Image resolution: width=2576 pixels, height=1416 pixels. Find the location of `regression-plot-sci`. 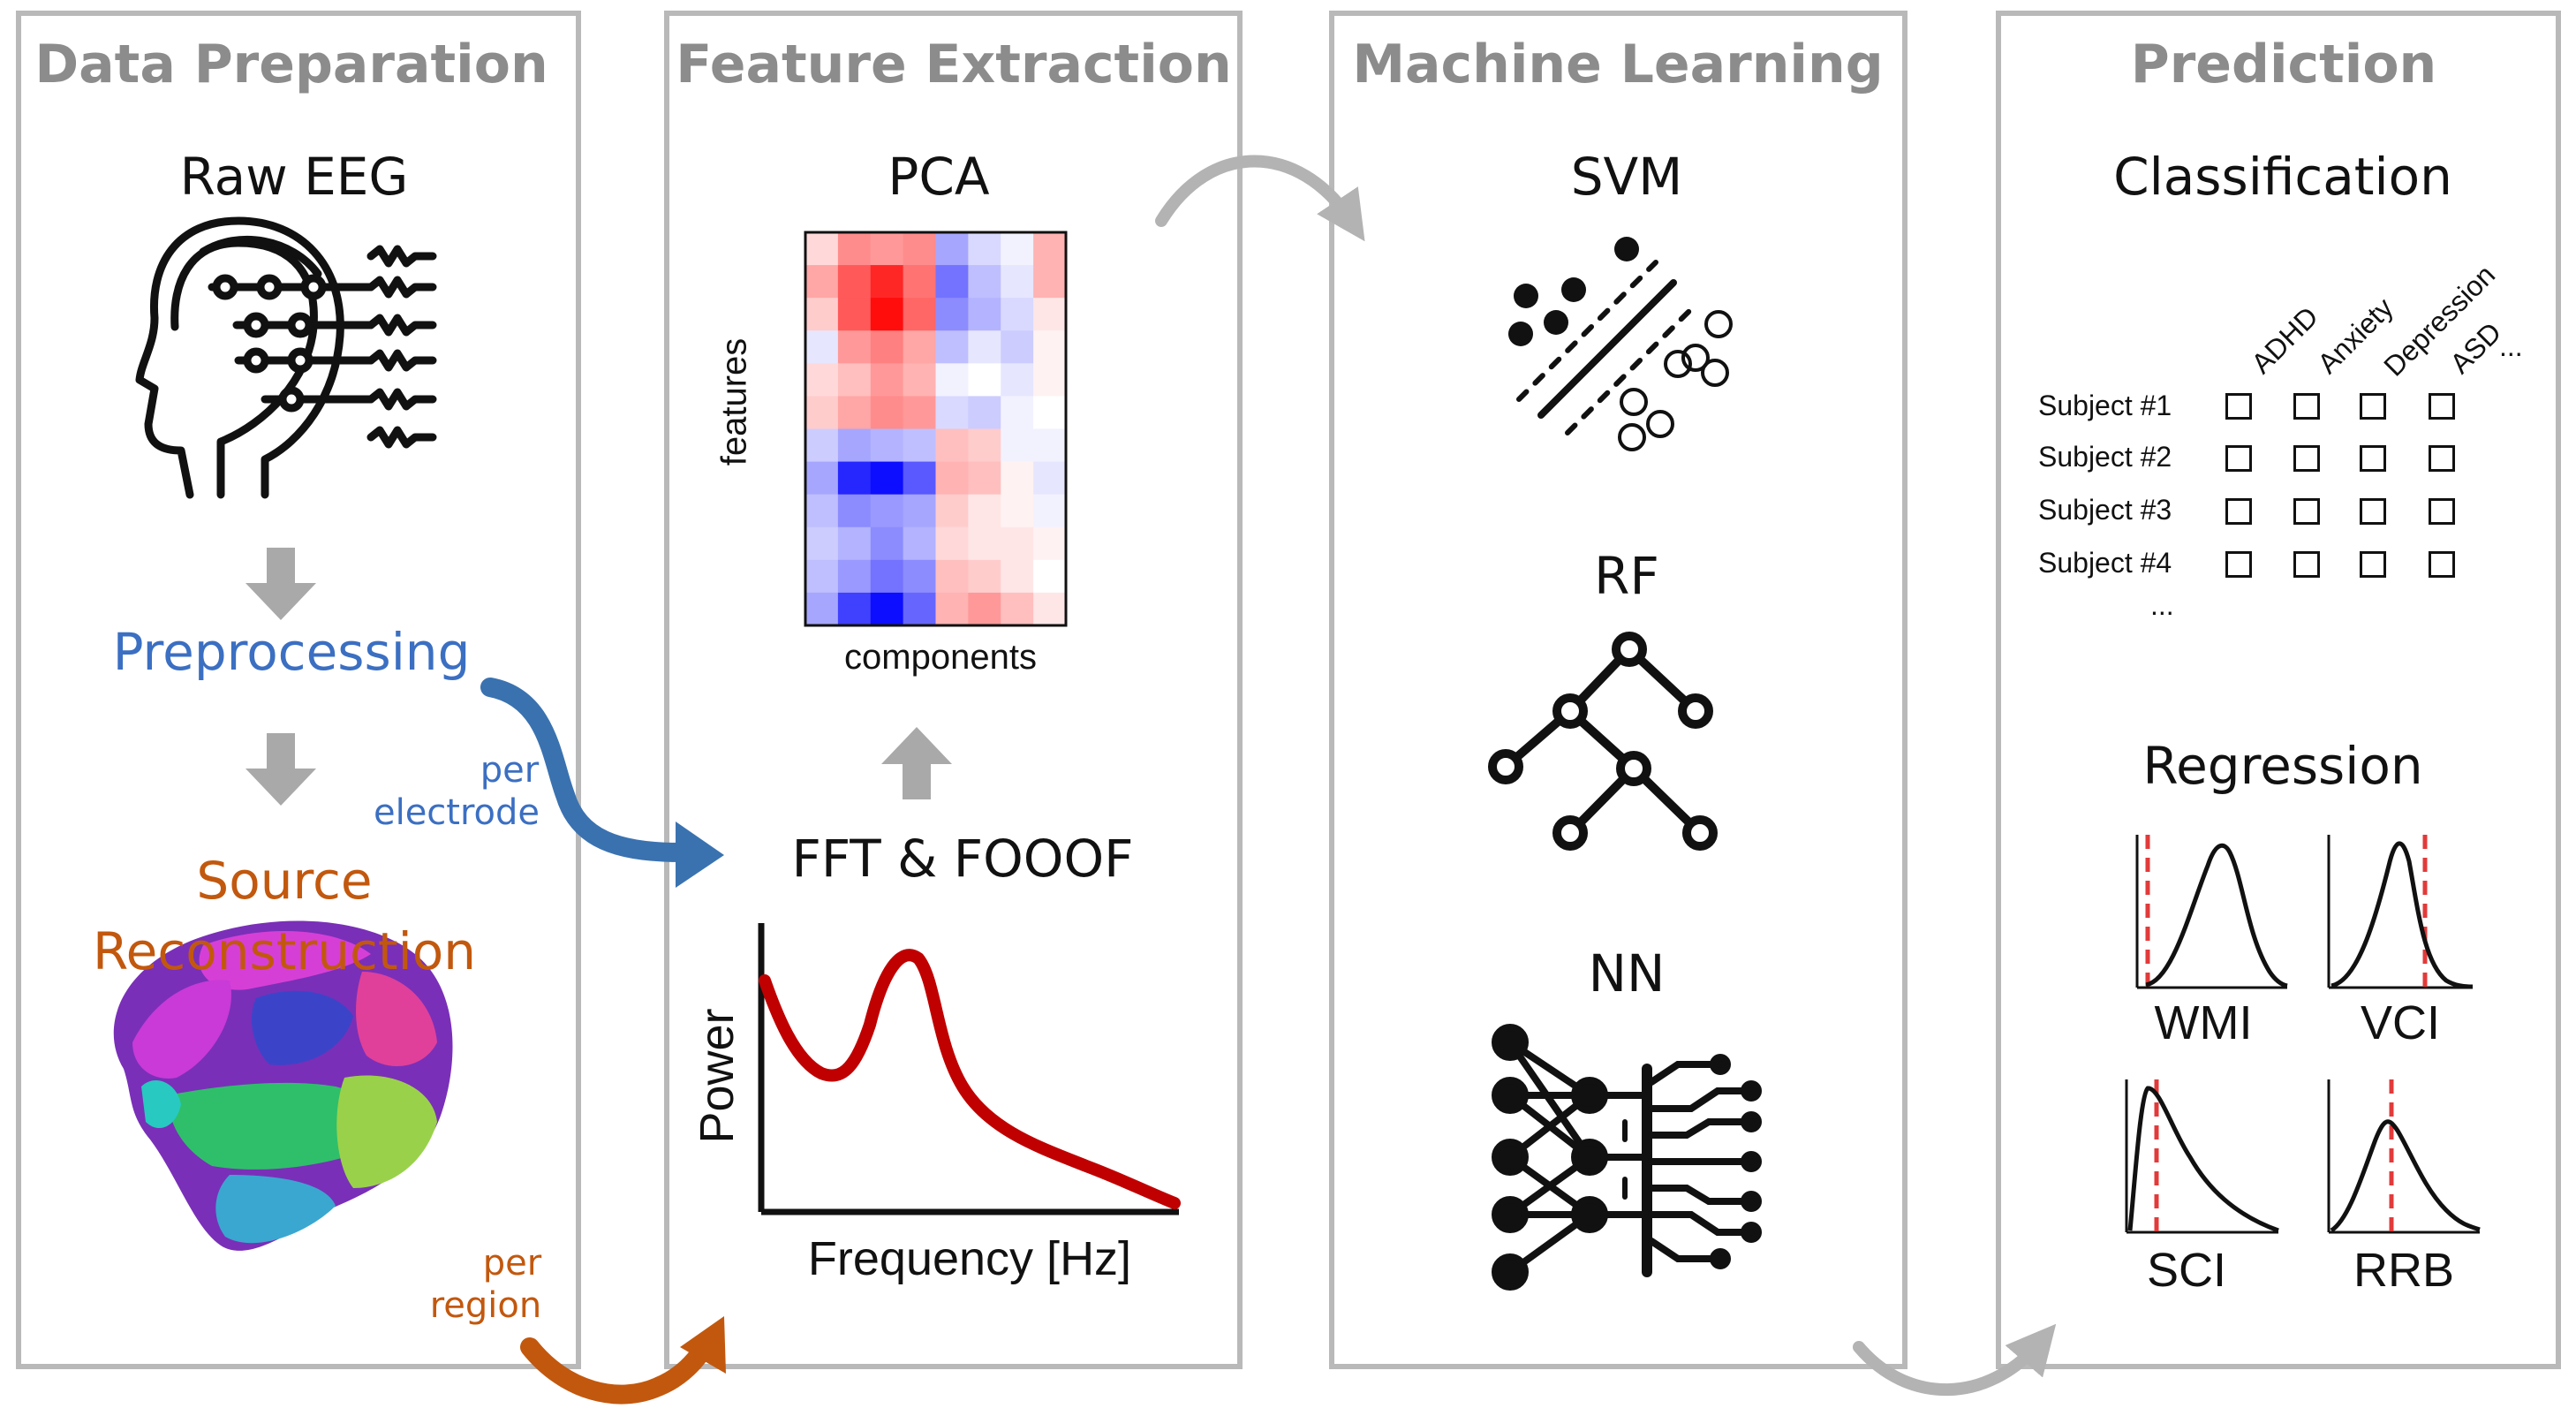

regression-plot-sci is located at coordinates (2202, 1156).